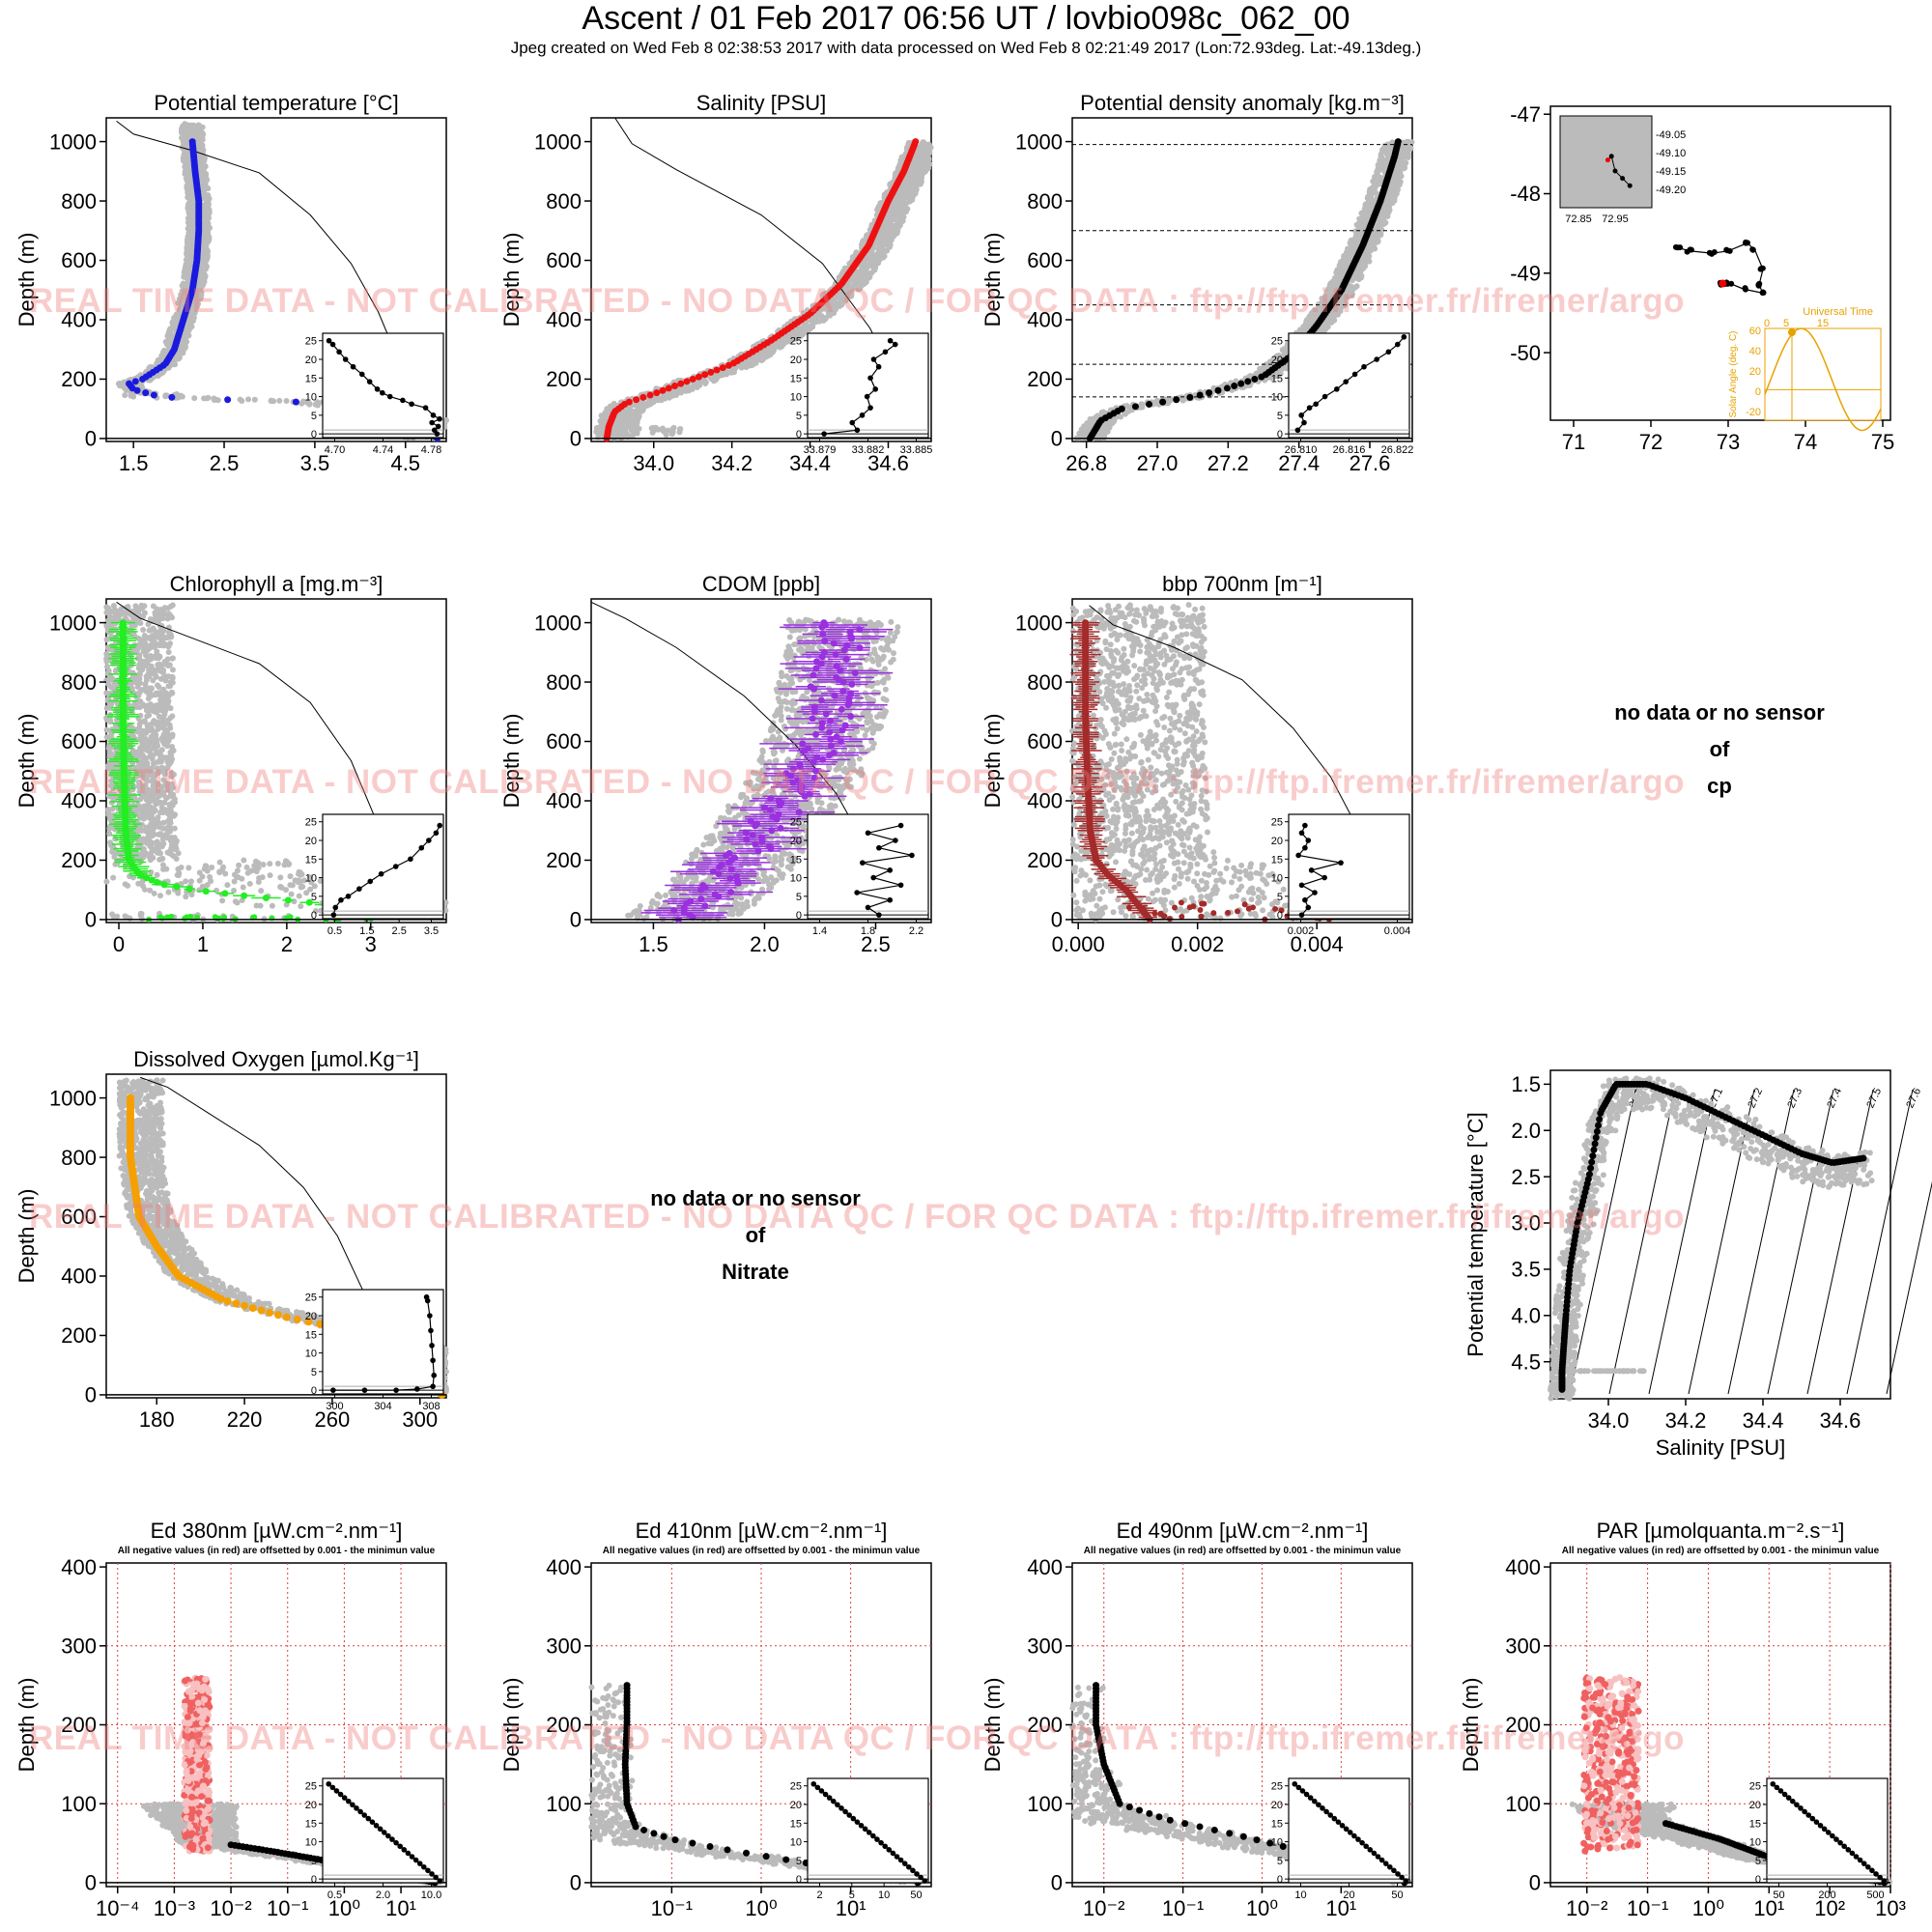  Describe the element at coordinates (820, 450) in the screenshot. I see `inset-x-tick-label: 33.879` at that location.